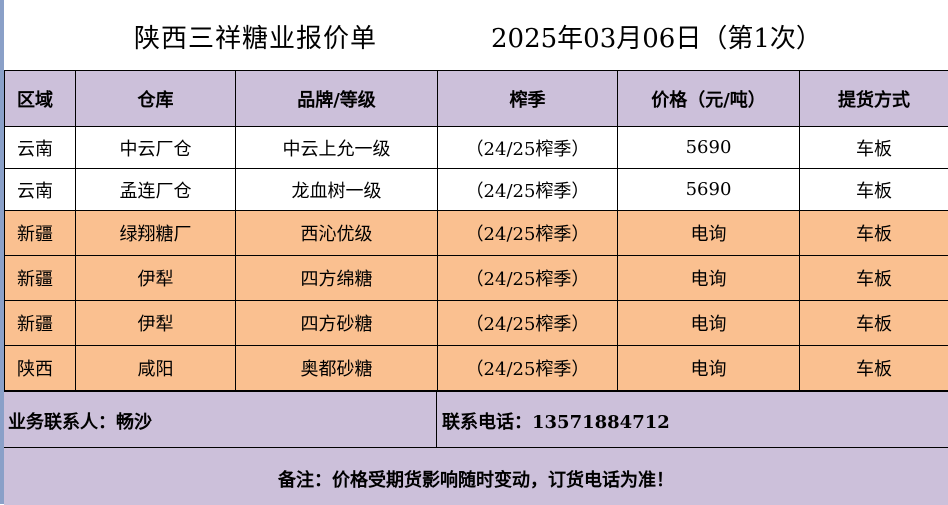  What do you see at coordinates (337, 233) in the screenshot?
I see `cell-brand: 西沁优级` at bounding box center [337, 233].